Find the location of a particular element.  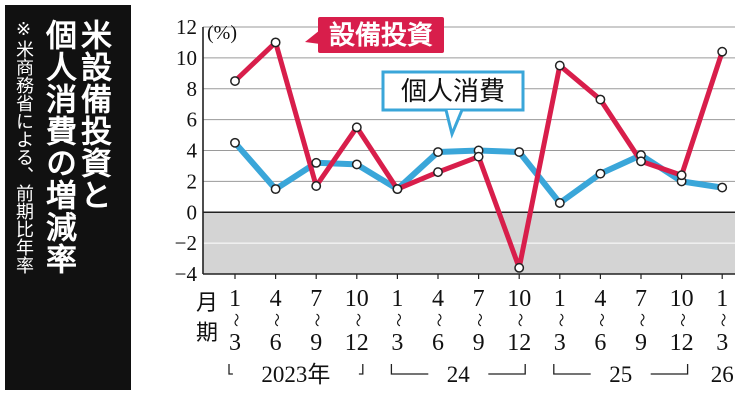

y-tick-label: 6 is located at coordinates (192, 120).